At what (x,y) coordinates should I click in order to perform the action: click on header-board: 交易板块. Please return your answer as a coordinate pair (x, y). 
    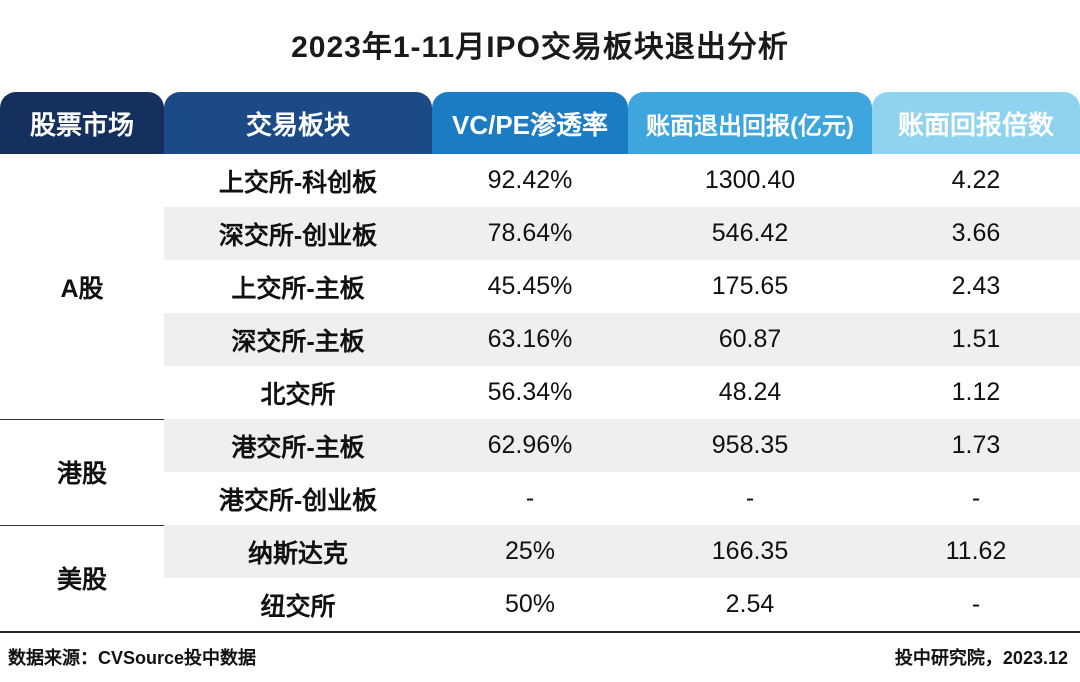
    Looking at the image, I should click on (298, 123).